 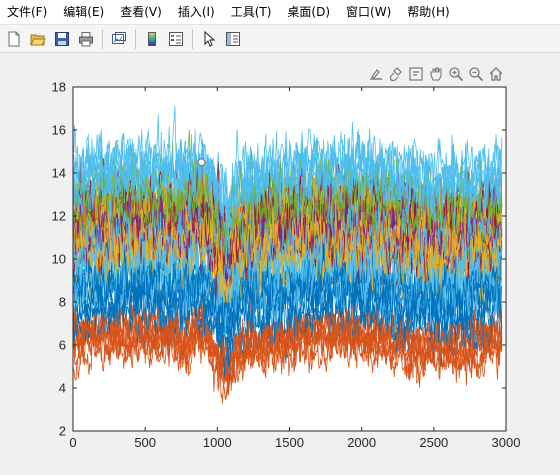 What do you see at coordinates (59, 216) in the screenshot?
I see `y-tick-label: 12` at bounding box center [59, 216].